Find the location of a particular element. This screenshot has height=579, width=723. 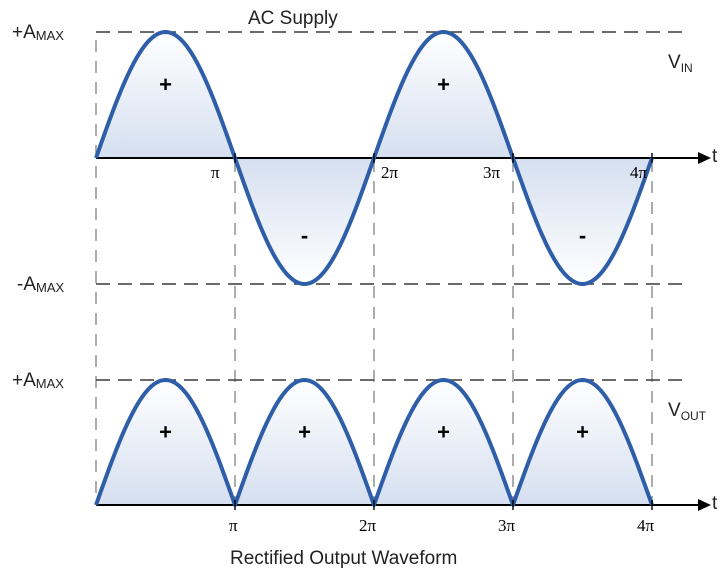

ac-supply-title: AC Supply is located at coordinates (293, 18).